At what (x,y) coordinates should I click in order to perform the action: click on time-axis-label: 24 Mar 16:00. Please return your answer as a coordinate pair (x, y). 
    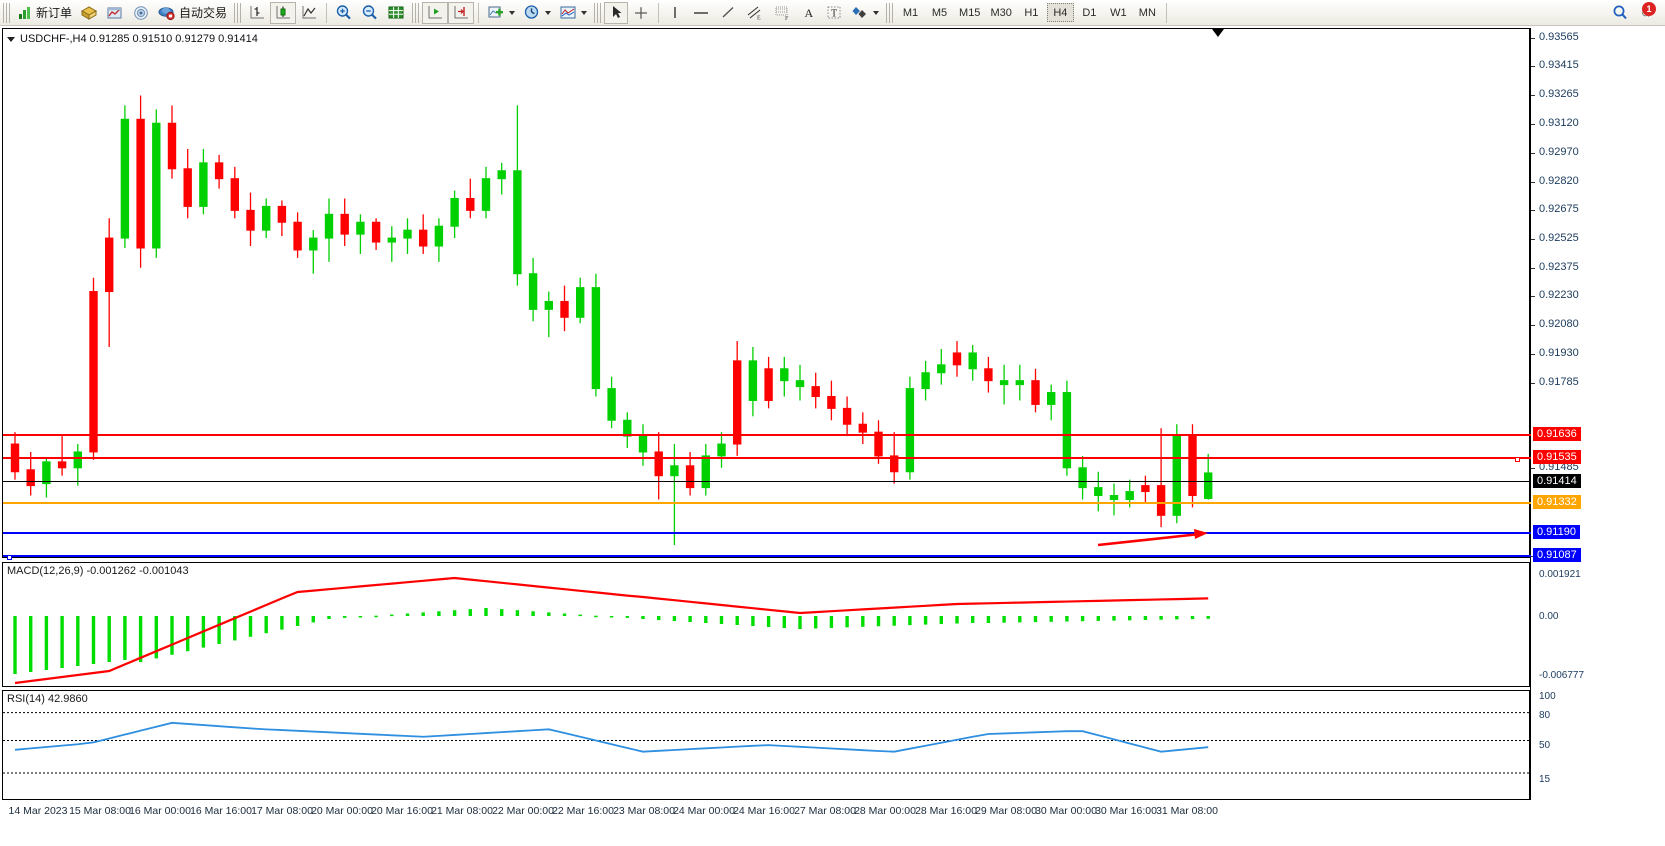
    Looking at the image, I should click on (764, 811).